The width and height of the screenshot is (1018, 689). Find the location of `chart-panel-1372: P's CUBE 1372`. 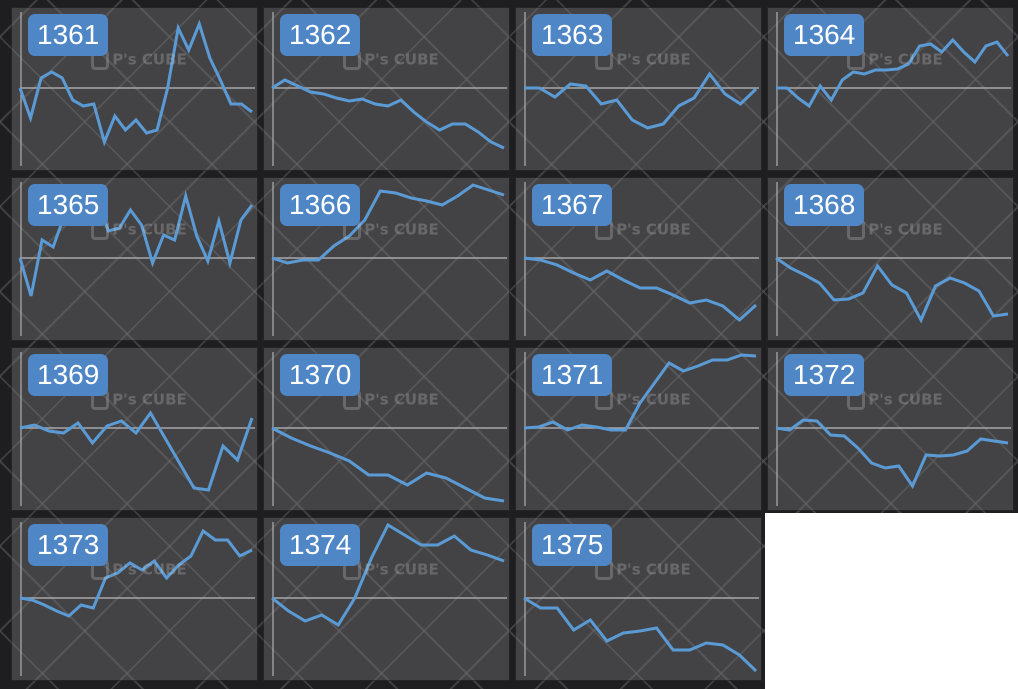

chart-panel-1372: P's CUBE 1372 is located at coordinates (890, 429).